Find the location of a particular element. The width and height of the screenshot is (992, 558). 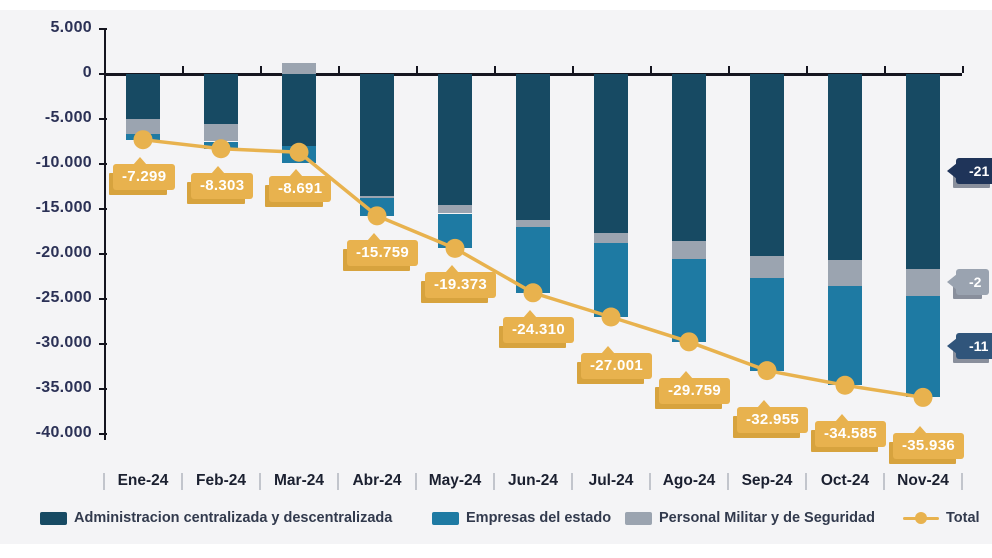

y-axis-tick-label: -25.000 is located at coordinates (63, 297).